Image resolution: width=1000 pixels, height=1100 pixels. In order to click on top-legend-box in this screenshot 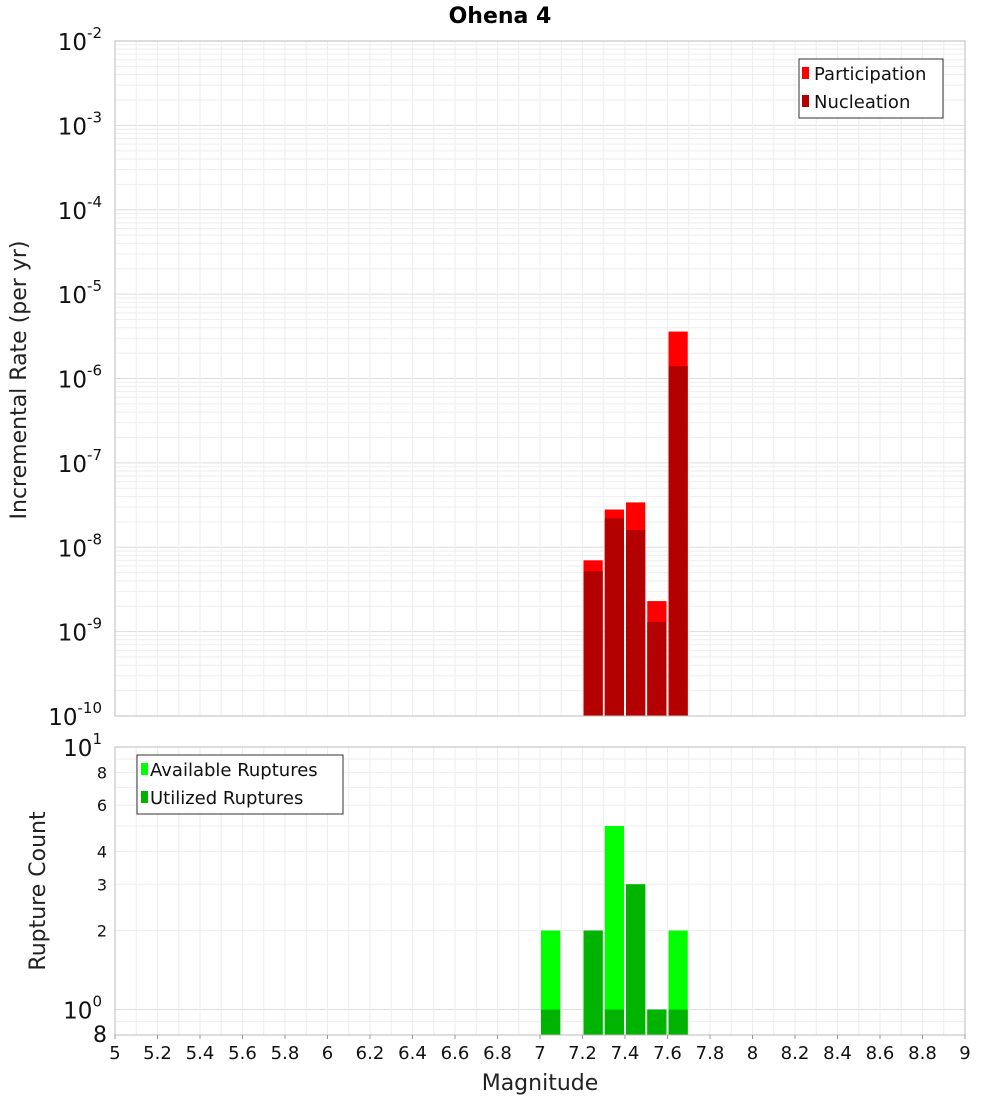, I will do `click(871, 88)`.